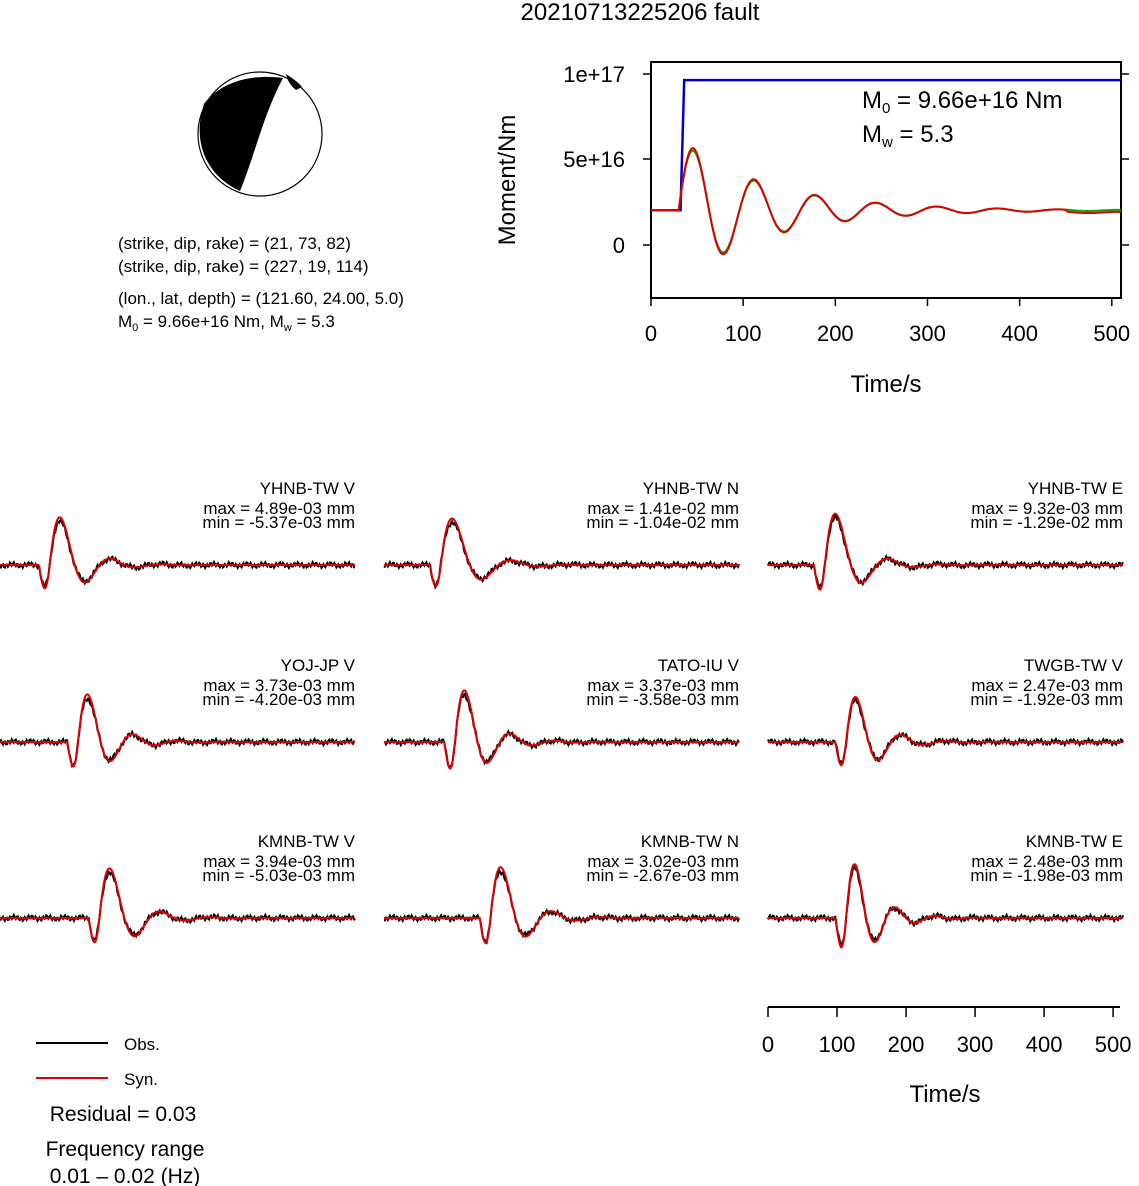 The width and height of the screenshot is (1139, 1186). I want to click on moment-series, so click(886, 167).